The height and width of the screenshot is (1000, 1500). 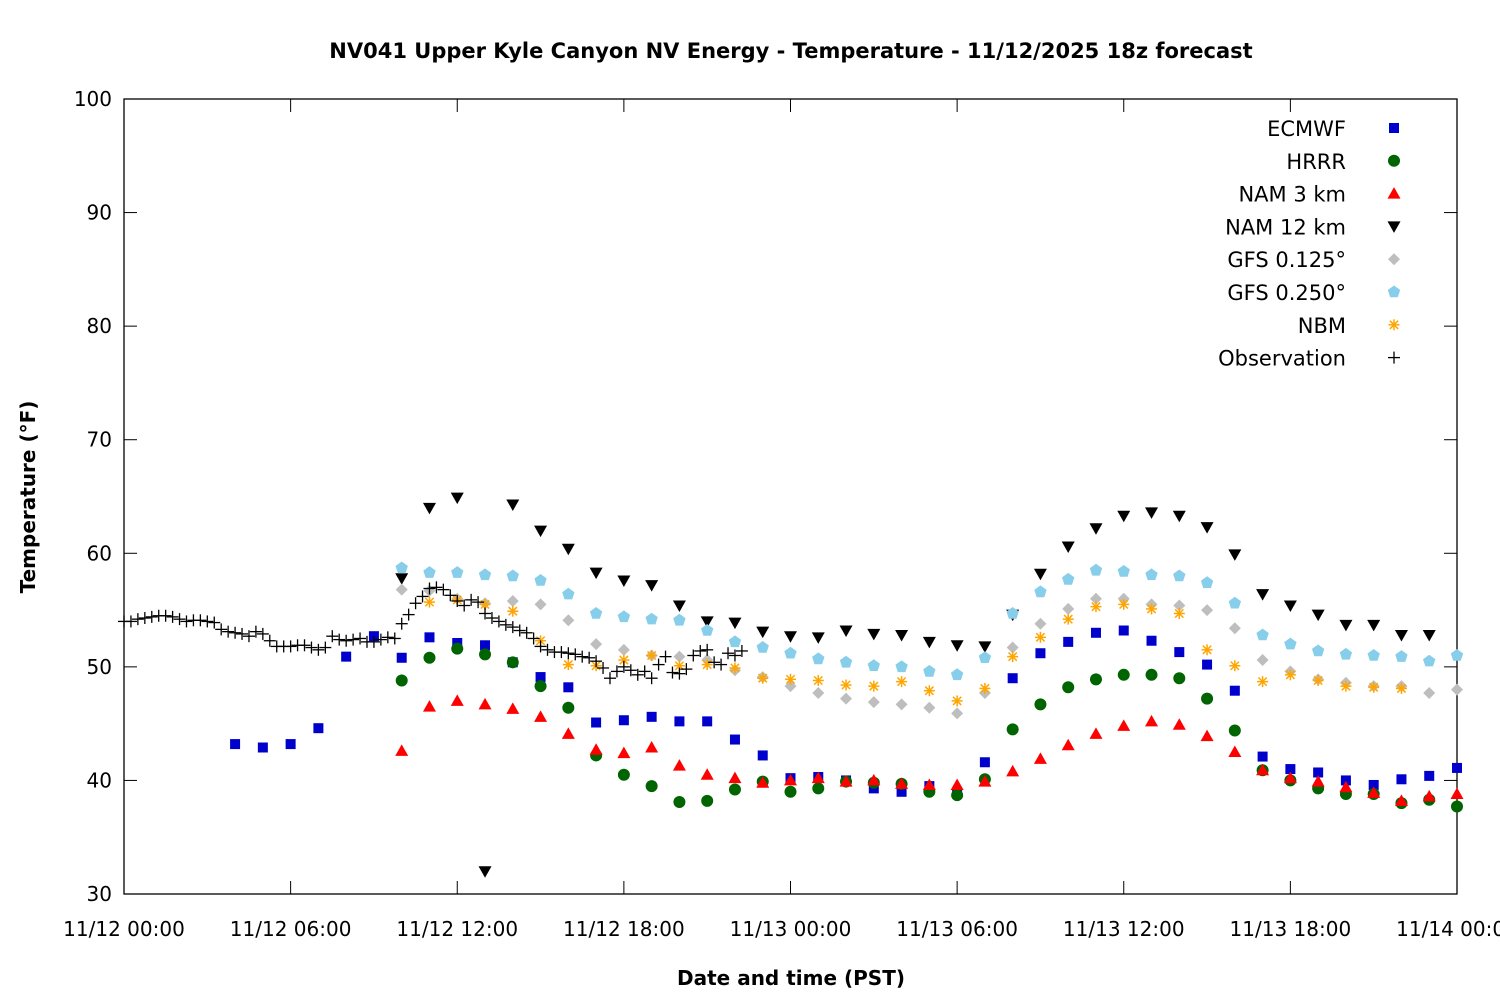 What do you see at coordinates (99, 326) in the screenshot?
I see `y-tick-label: 80` at bounding box center [99, 326].